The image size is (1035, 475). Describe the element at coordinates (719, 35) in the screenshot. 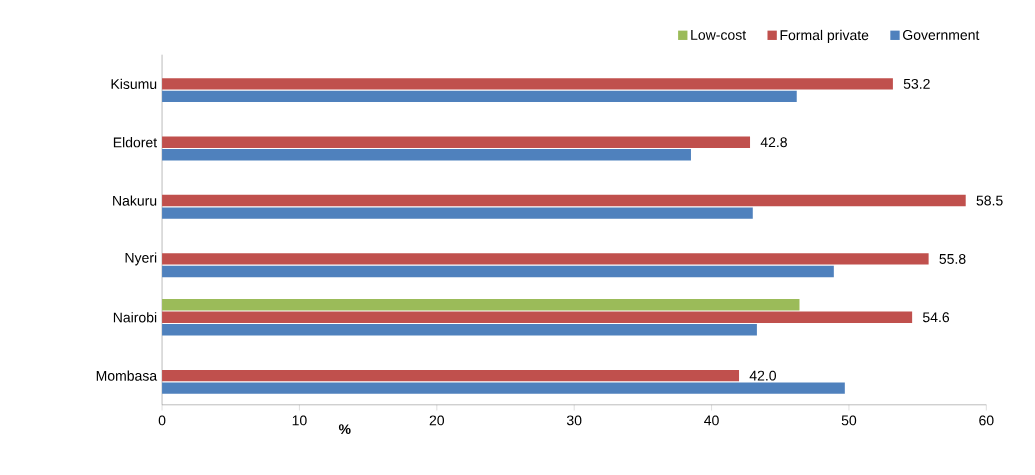

I see `legend-label: Low-cost` at that location.